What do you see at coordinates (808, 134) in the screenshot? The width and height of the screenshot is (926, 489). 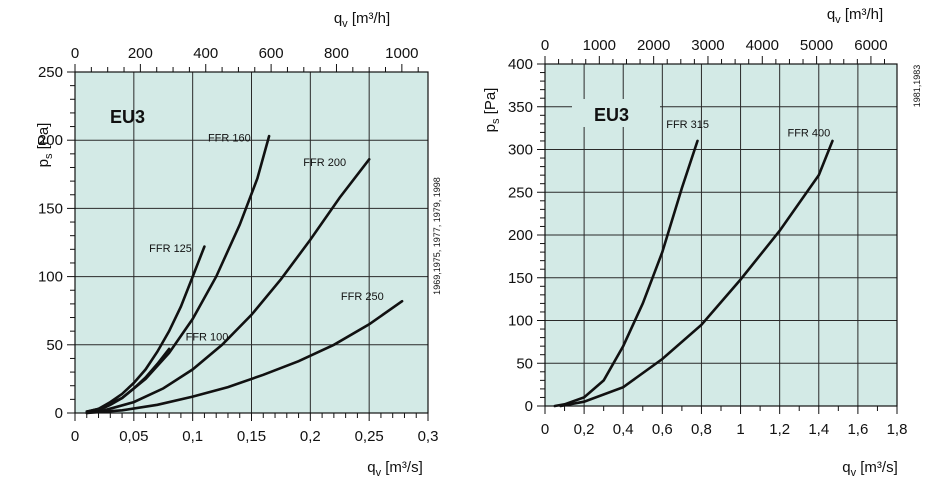 I see `curve-label: FFR 400` at bounding box center [808, 134].